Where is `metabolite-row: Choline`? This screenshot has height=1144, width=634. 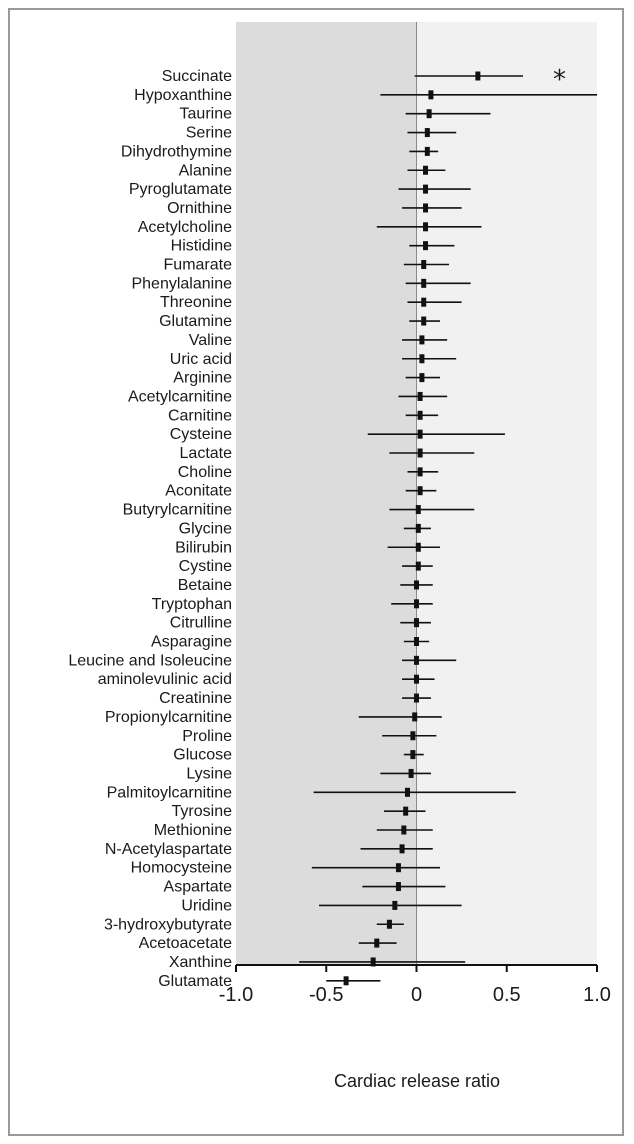
metabolite-row: Choline is located at coordinates (308, 472).